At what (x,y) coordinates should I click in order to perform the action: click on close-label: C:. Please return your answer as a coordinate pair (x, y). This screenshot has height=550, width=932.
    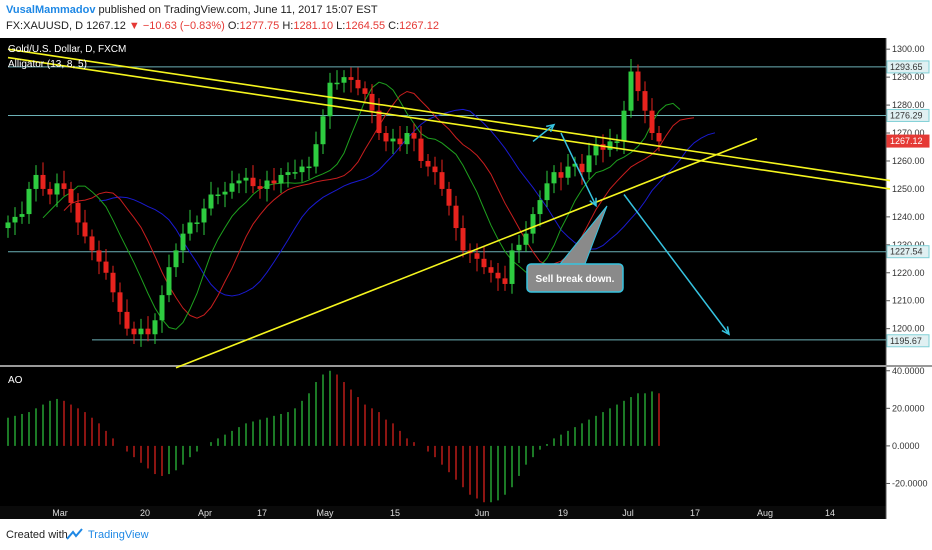
    Looking at the image, I should click on (394, 26).